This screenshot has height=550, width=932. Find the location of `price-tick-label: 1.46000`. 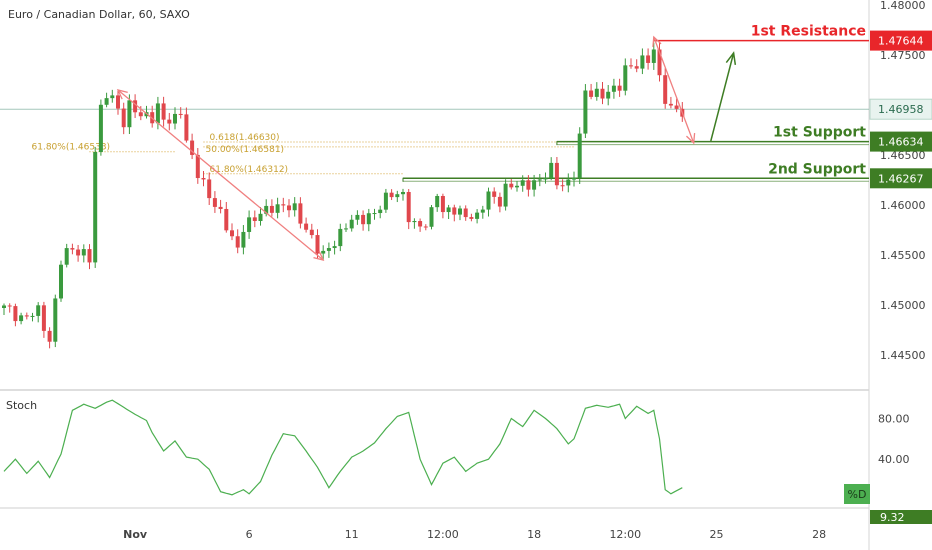

price-tick-label: 1.46000 is located at coordinates (903, 205).